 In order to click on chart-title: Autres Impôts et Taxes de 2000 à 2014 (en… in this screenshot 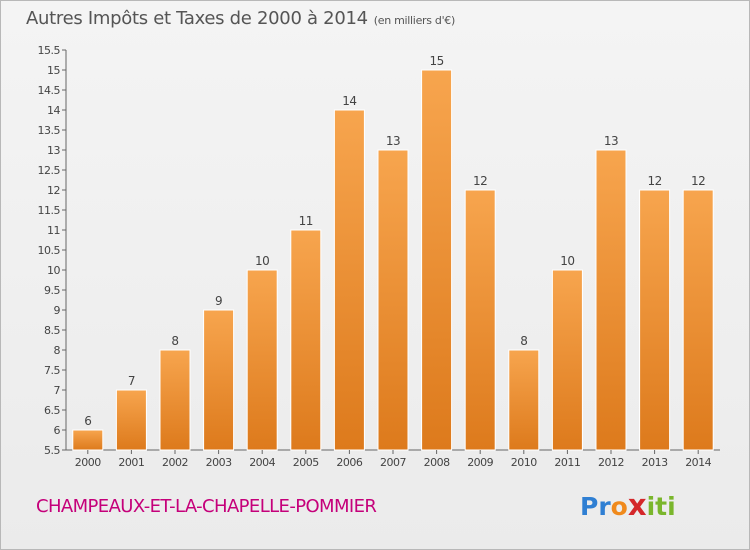, I will do `click(240, 18)`.